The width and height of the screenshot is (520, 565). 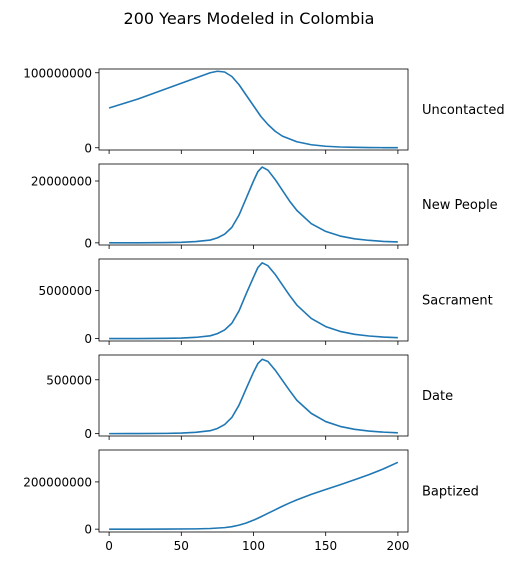 I want to click on panel-label: New People, so click(x=460, y=205).